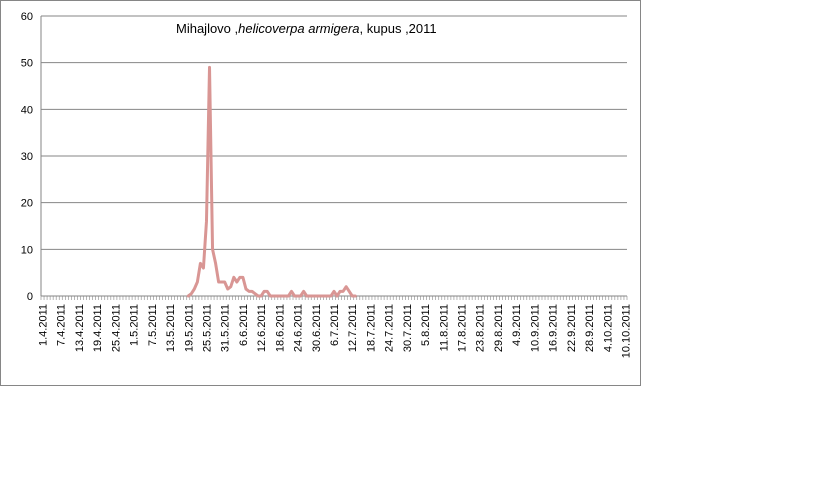  Describe the element at coordinates (62, 325) in the screenshot. I see `x-tick-label: 7.4.2011` at that location.